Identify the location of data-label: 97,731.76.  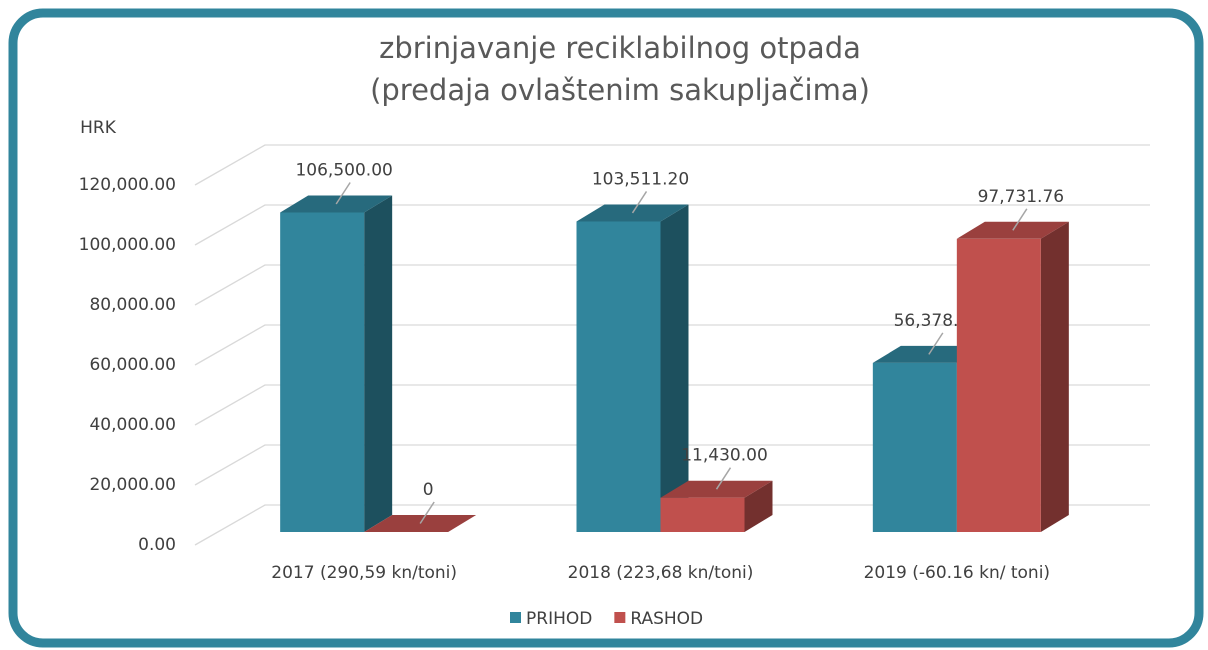
(1021, 197).